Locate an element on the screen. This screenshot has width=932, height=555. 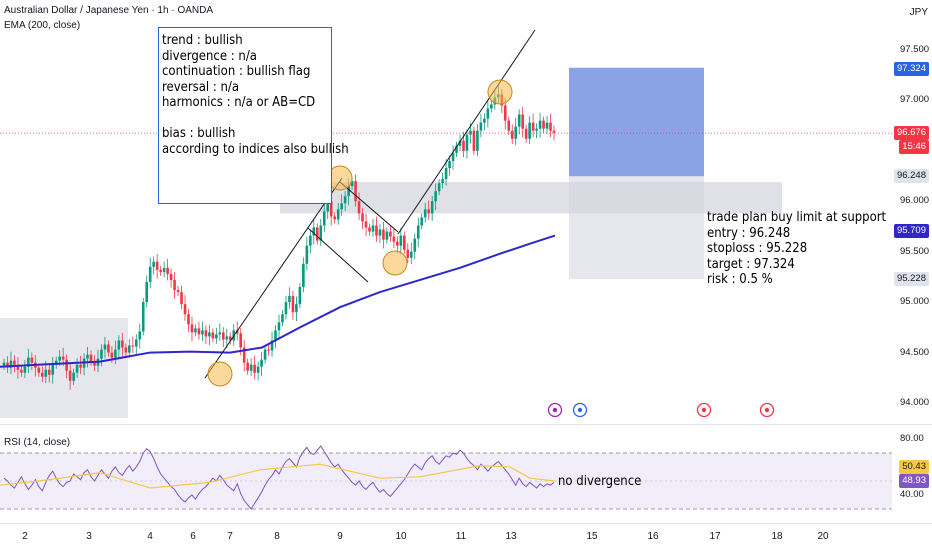
stop-zone is located at coordinates (636, 228).